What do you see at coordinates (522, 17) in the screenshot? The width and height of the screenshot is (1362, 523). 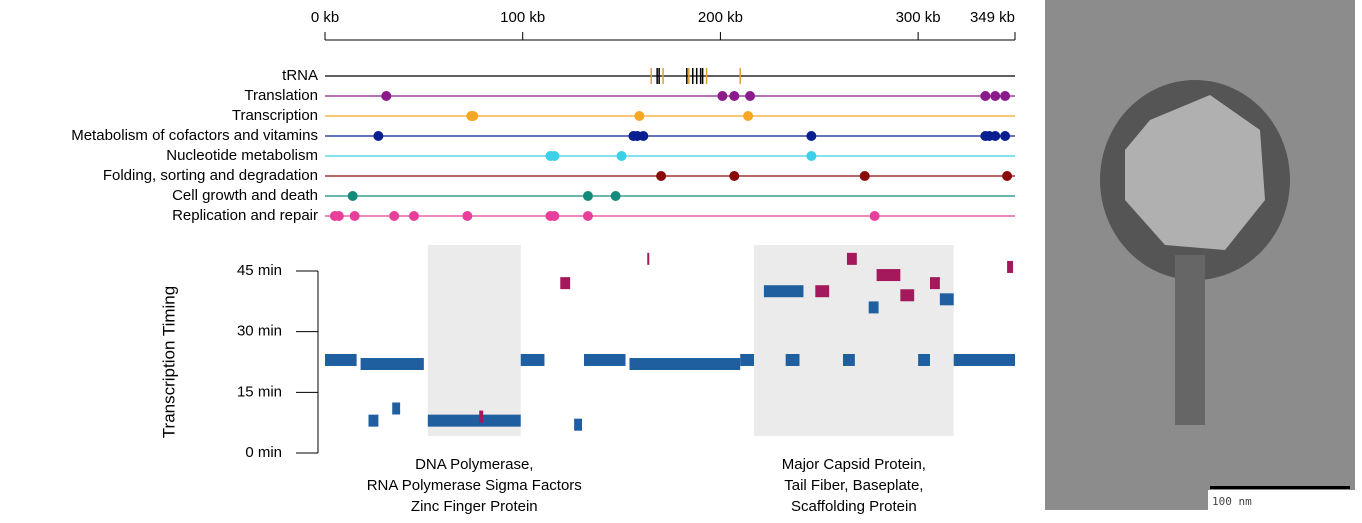 I see `x-tick-label: 100 kb` at bounding box center [522, 17].